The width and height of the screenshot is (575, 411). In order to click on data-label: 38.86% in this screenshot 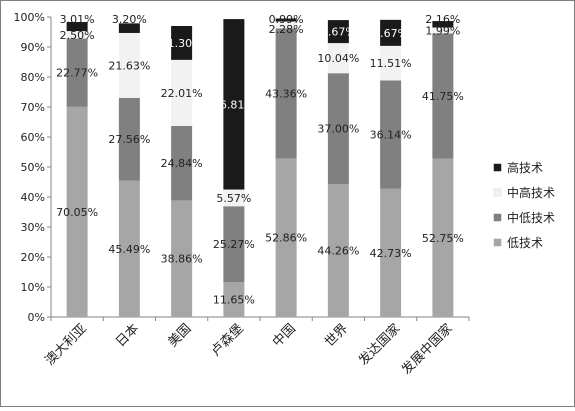, I will do `click(182, 259)`.